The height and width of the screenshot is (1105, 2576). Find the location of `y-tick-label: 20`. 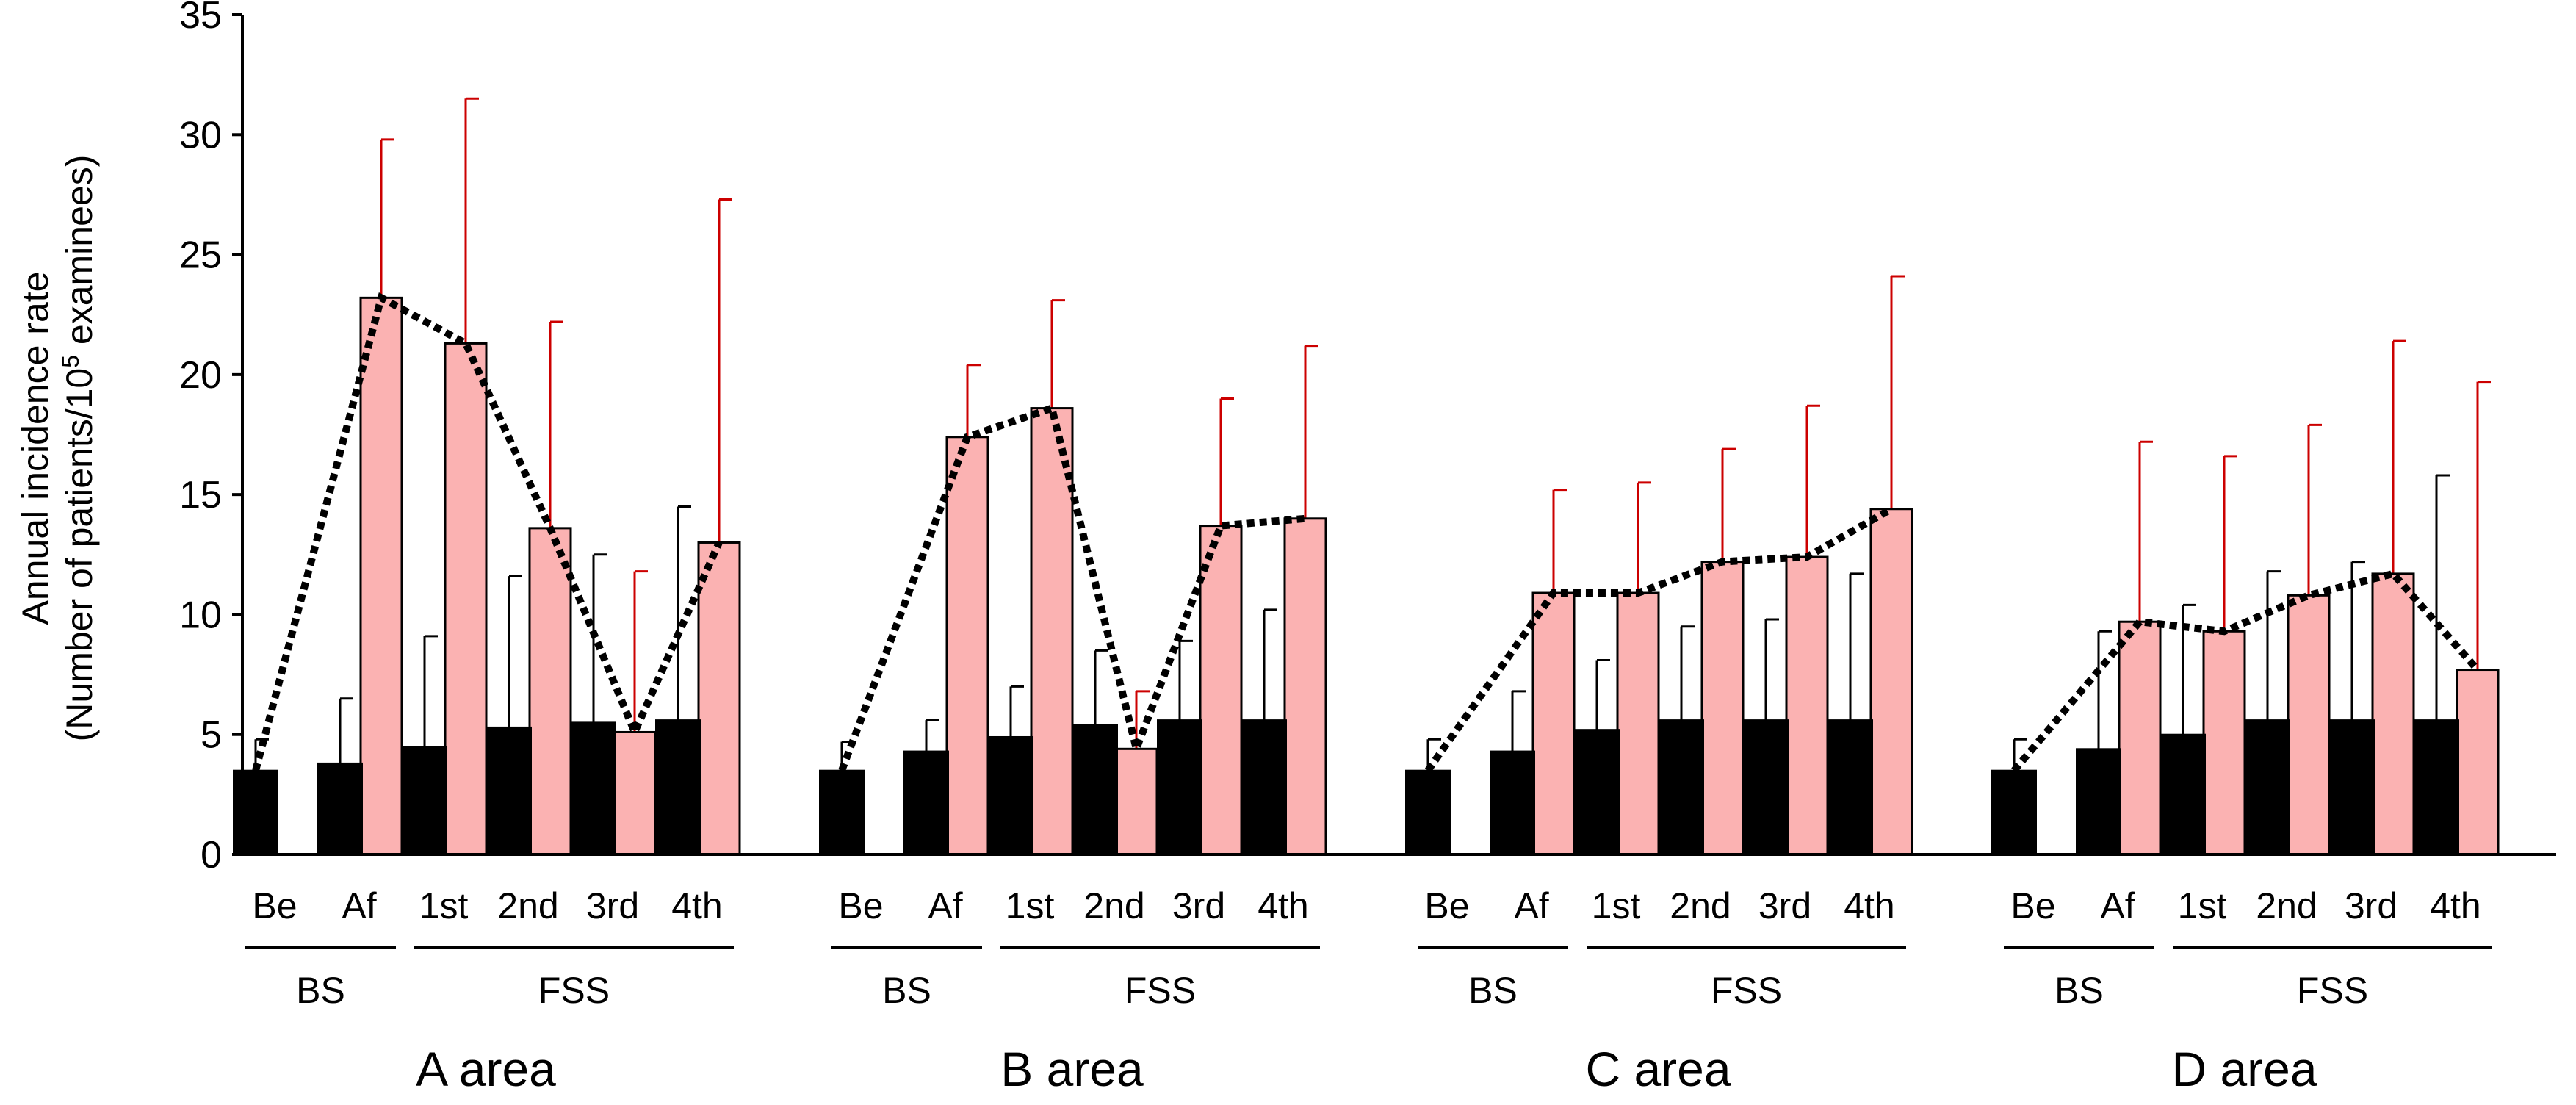

y-tick-label: 20 is located at coordinates (200, 375).